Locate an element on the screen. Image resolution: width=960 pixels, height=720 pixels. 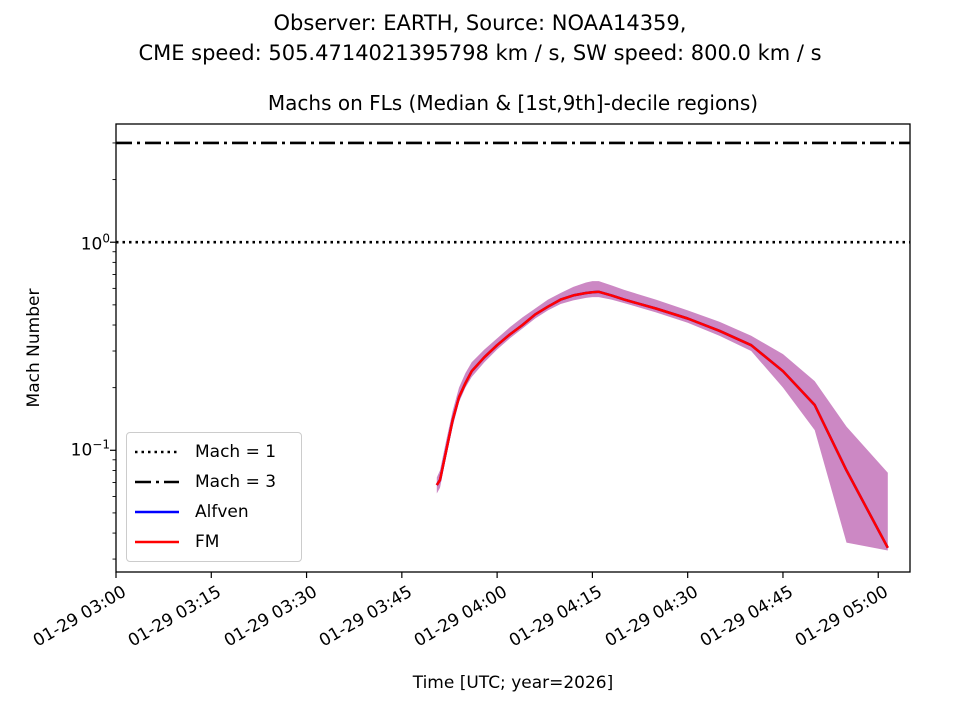
legend-label-alfven: Alfven is located at coordinates (222, 512).